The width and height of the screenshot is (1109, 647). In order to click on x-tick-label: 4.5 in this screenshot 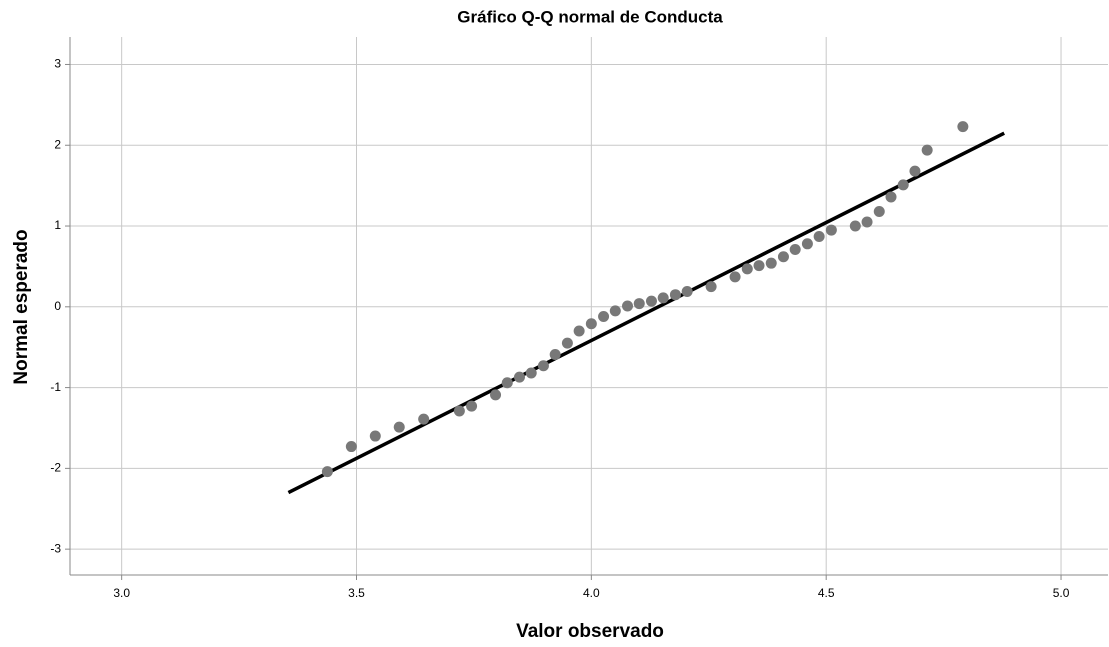, I will do `click(826, 593)`.